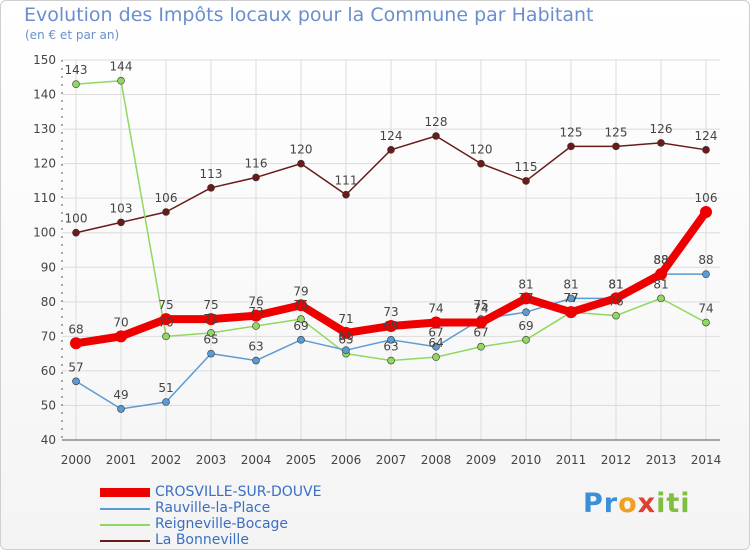  I want to click on data-label-reigneville-bocage-2012: 76, so click(615, 302).